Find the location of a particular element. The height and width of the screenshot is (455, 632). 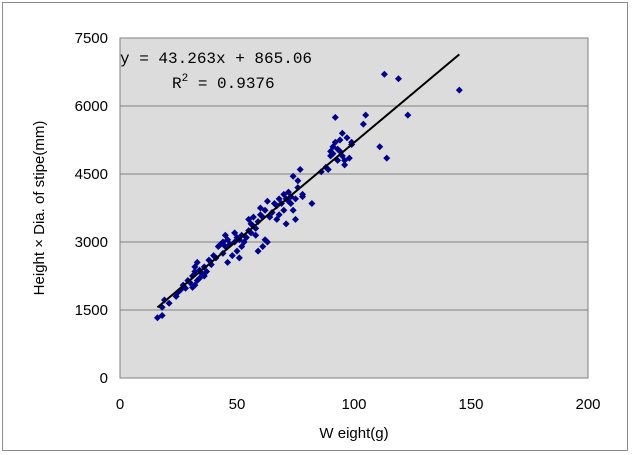

trendline-equation: y = 43.263x + 865.06 is located at coordinates (216, 59).